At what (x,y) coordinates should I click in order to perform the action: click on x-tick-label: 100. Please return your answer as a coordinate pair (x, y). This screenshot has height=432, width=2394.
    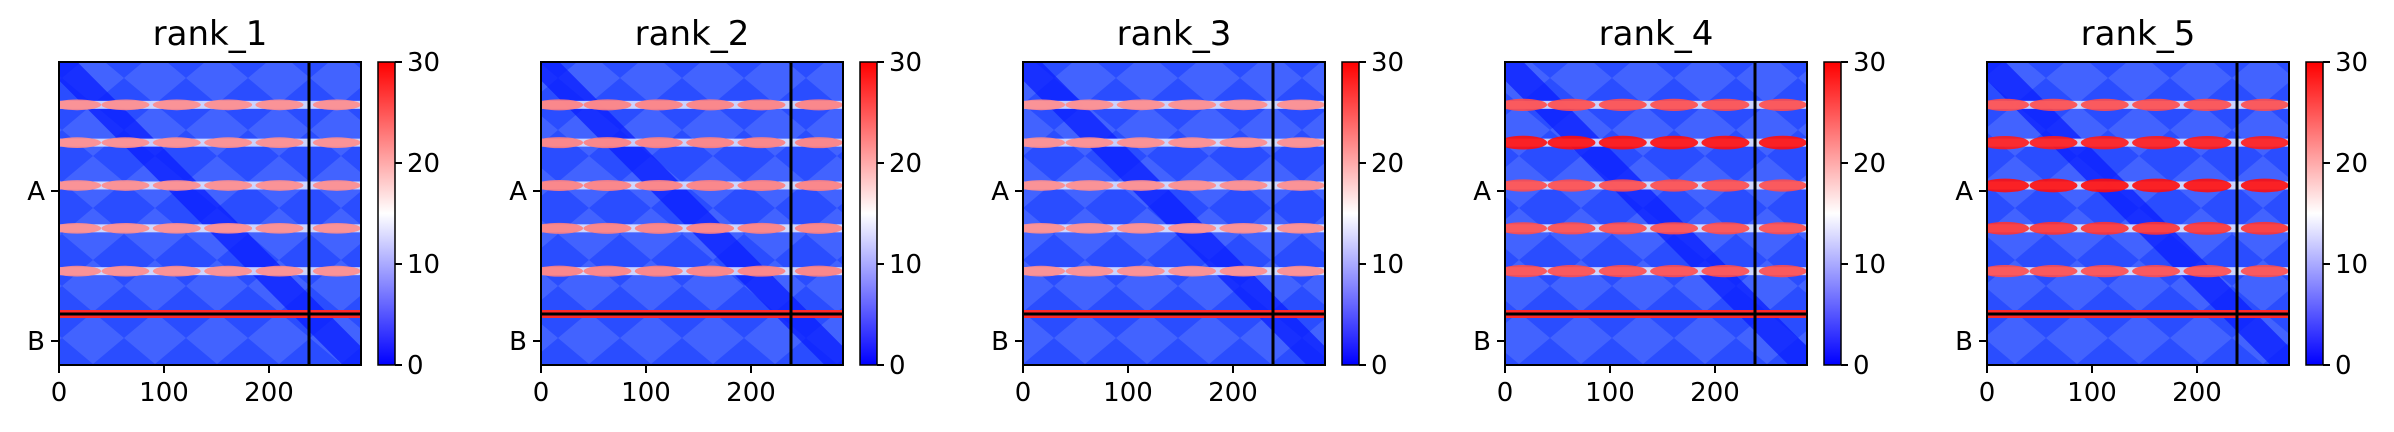
    Looking at the image, I should click on (164, 393).